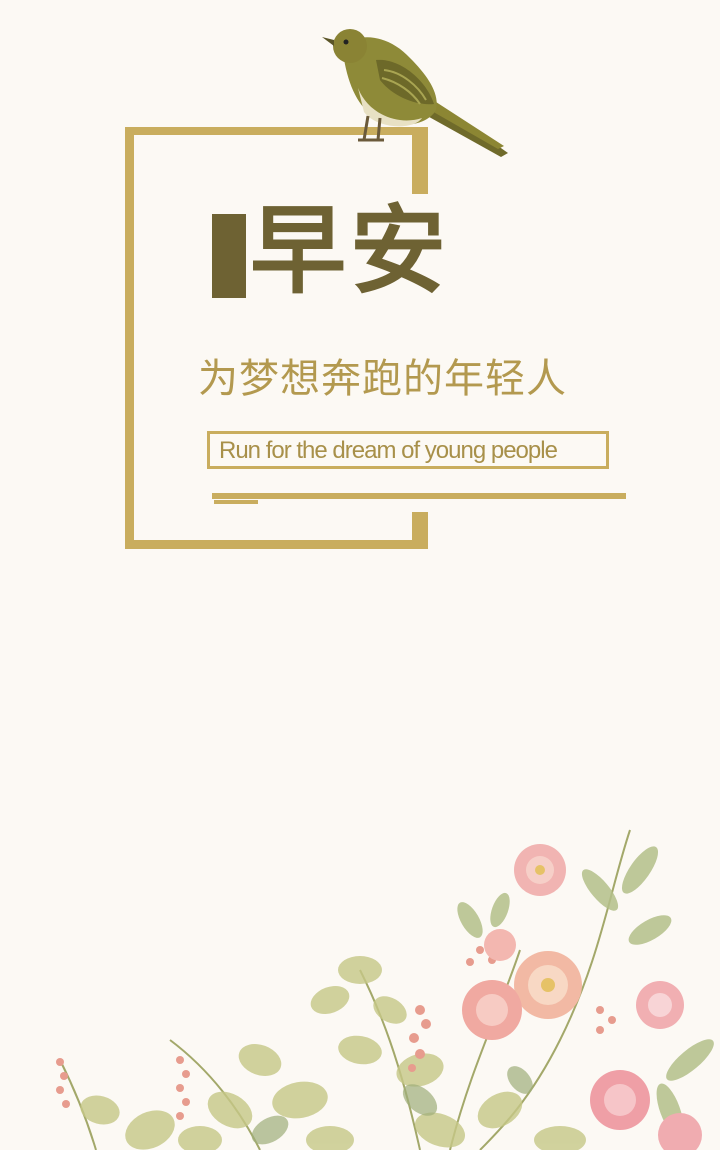 The height and width of the screenshot is (1150, 720). Describe the element at coordinates (129, 338) in the screenshot. I see `frame-left` at that location.